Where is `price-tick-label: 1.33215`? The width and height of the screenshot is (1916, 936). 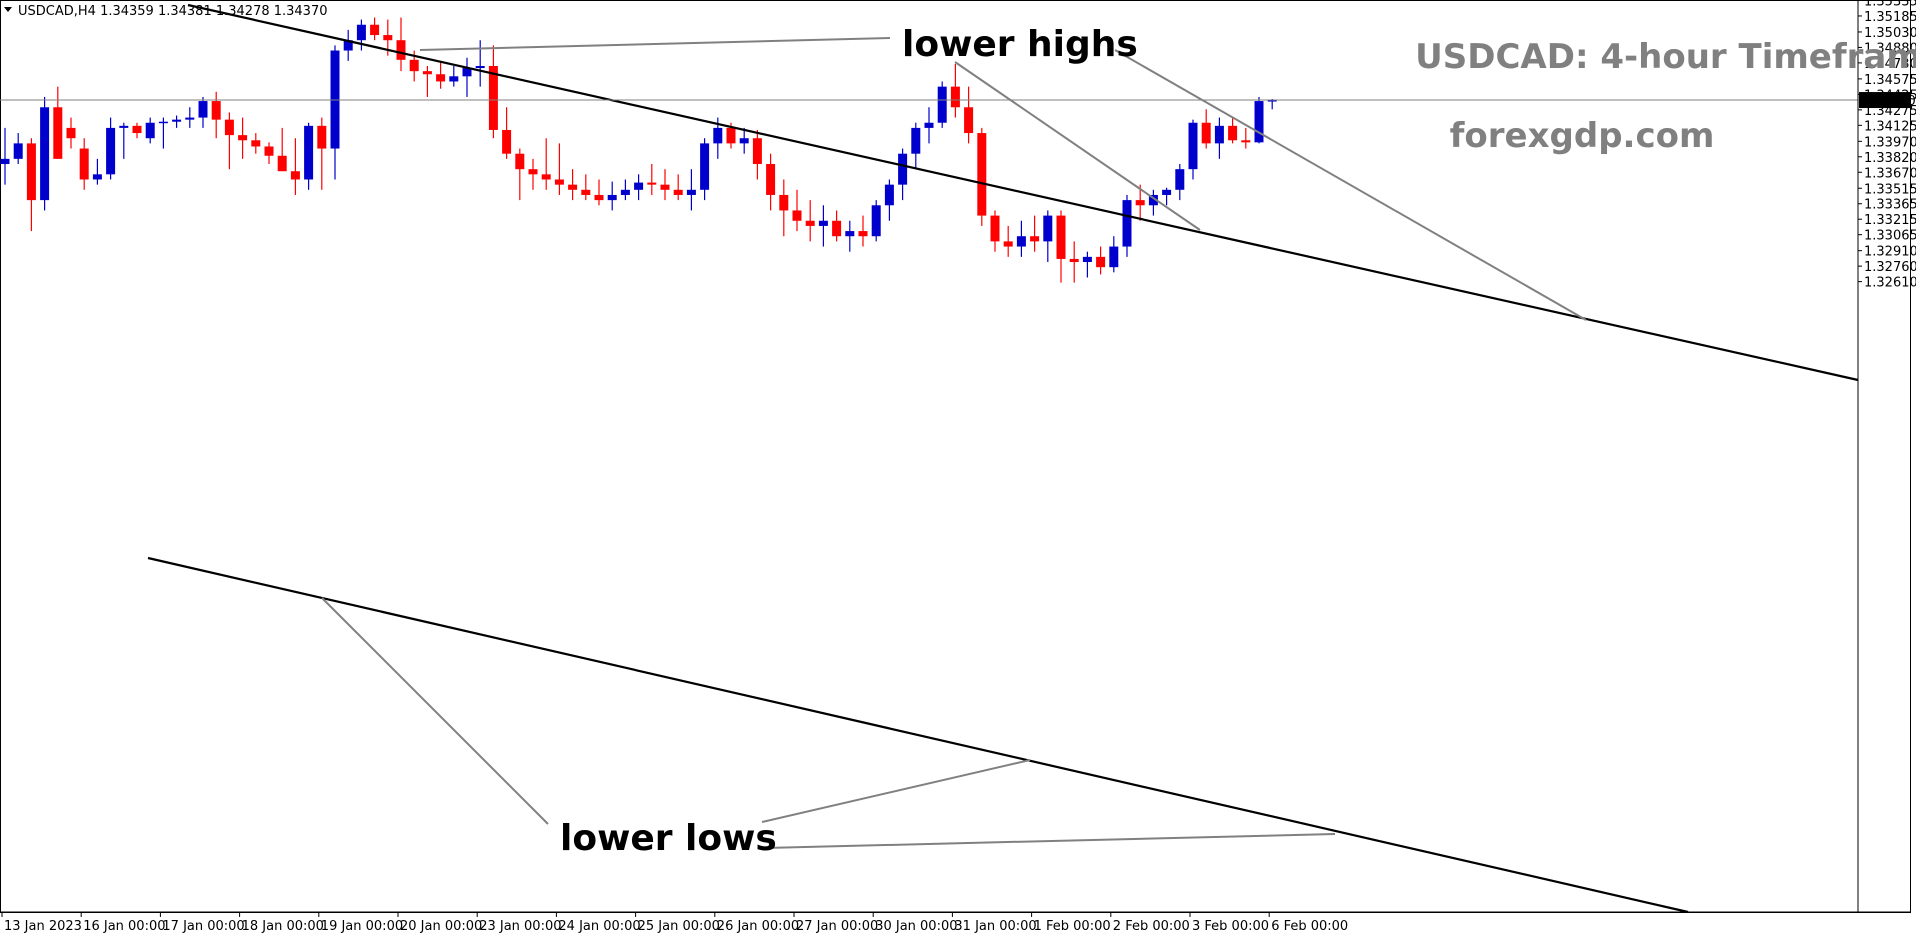
price-tick-label: 1.33215 is located at coordinates (1890, 220).